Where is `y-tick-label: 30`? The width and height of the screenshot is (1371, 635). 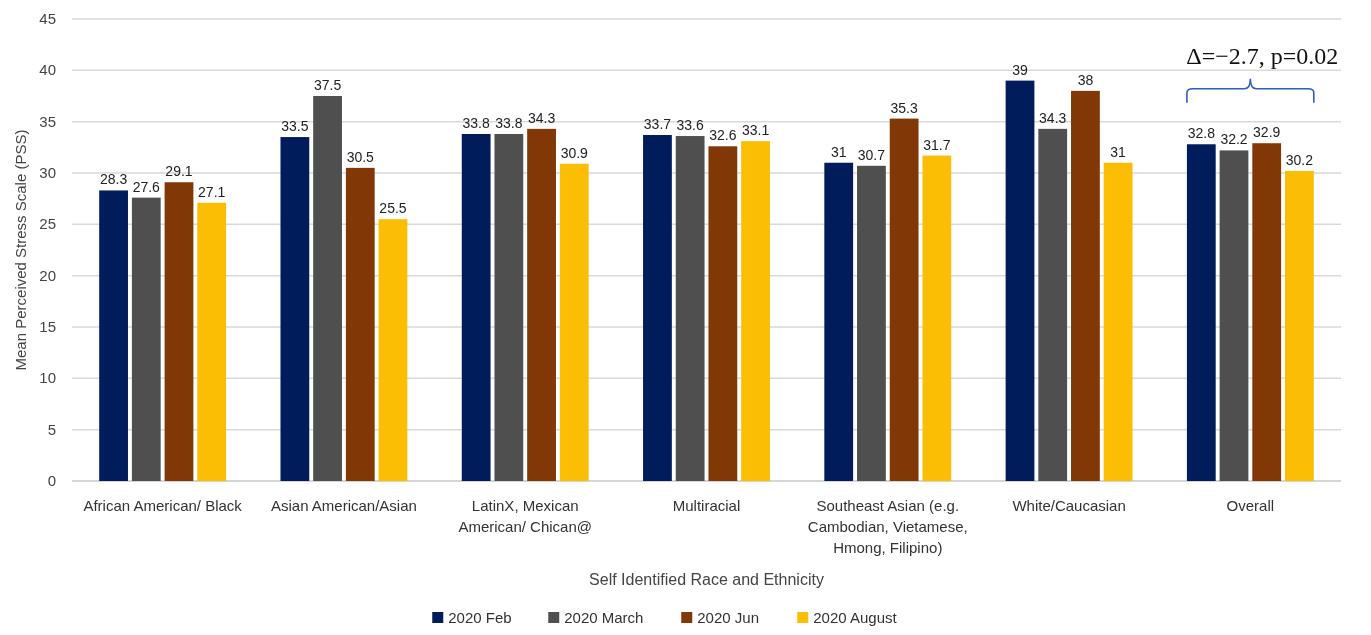
y-tick-label: 30 is located at coordinates (47, 172).